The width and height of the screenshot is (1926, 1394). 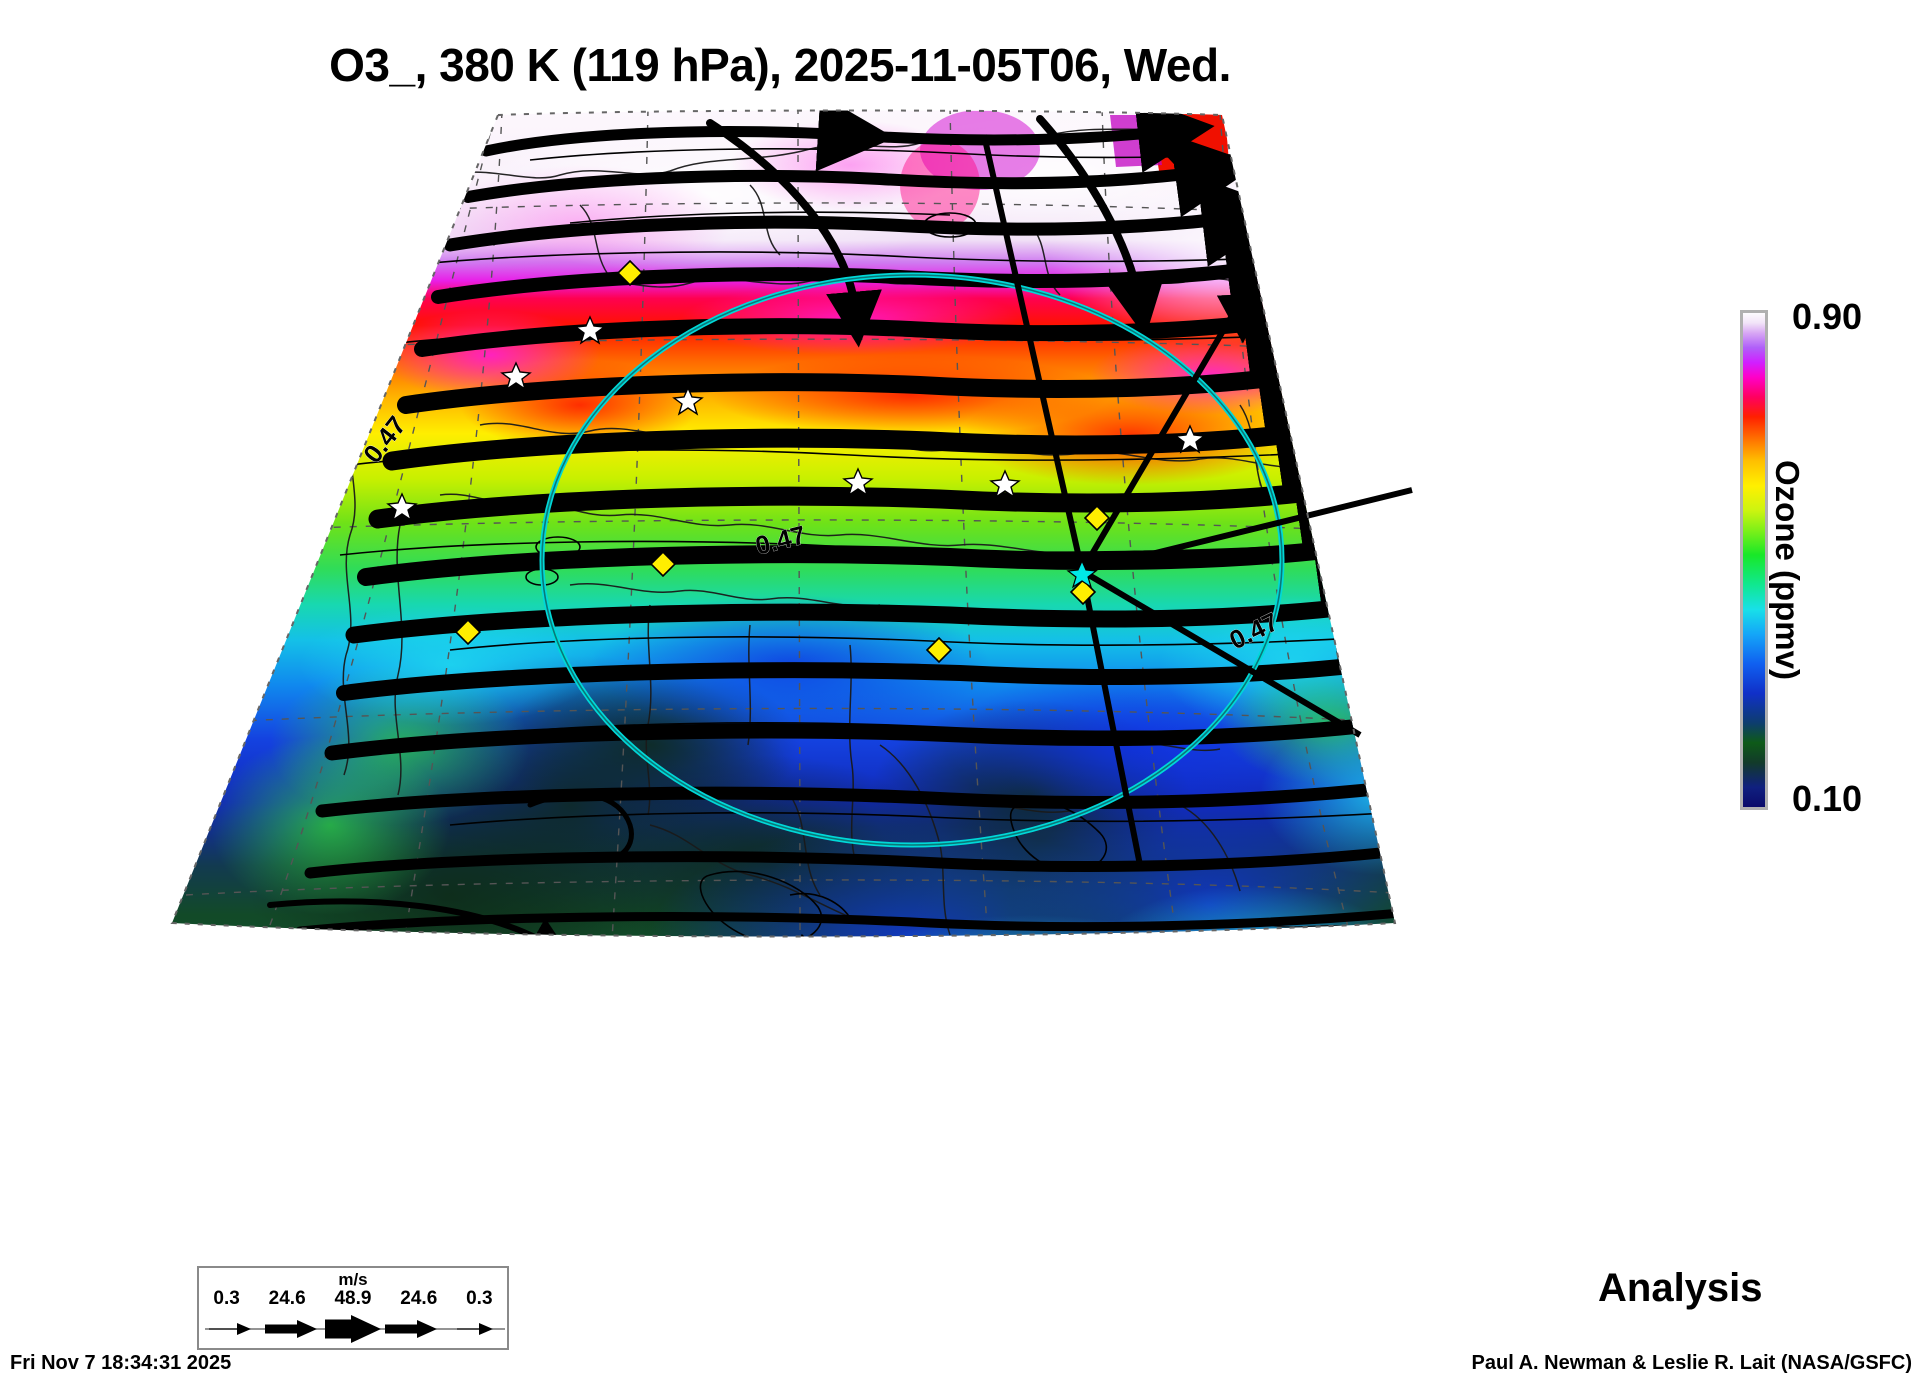 I want to click on colorbar-axis-label: Ozone (ppmv), so click(x=1787, y=570).